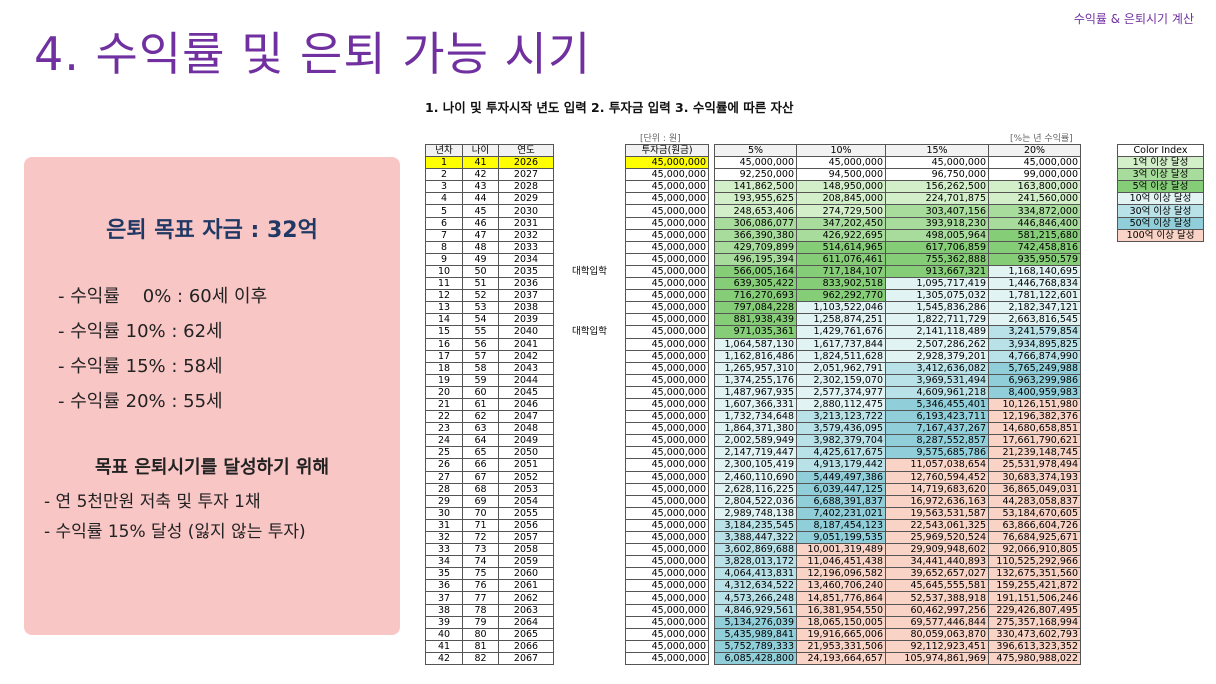  Describe the element at coordinates (1133, 19) in the screenshot. I see `header-tag: 수익률 & 은퇴시기 계산` at that location.